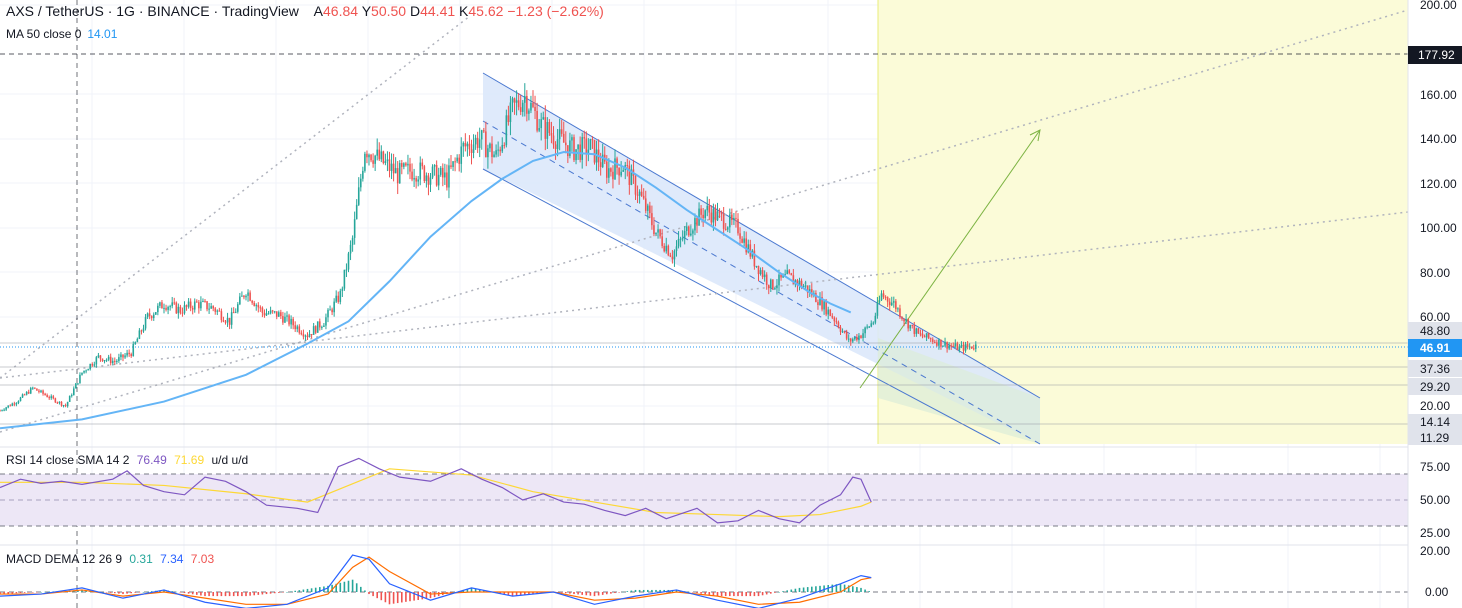 The width and height of the screenshot is (1462, 608). What do you see at coordinates (61, 34) in the screenshot?
I see `ma-legend: MA 50 close 0 14.01` at bounding box center [61, 34].